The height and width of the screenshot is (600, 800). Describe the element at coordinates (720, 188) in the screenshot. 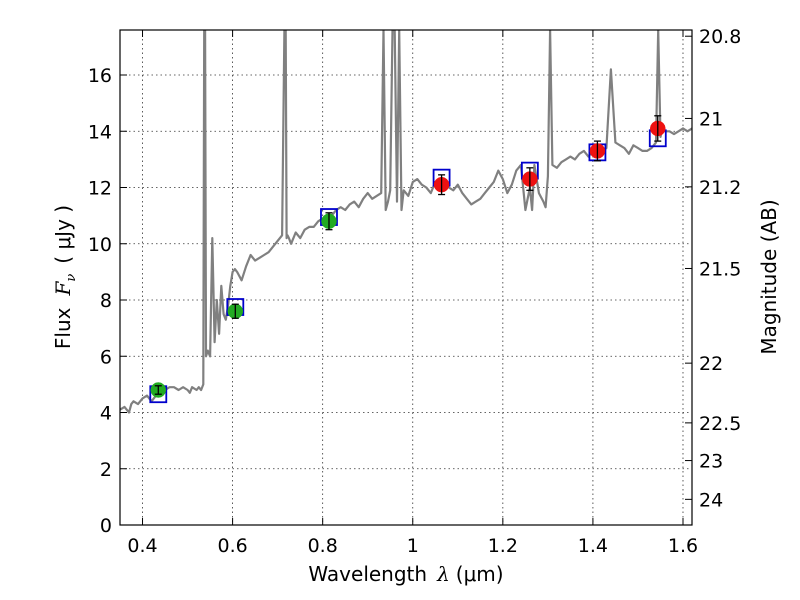

I see `mag-tick-label: 21.2` at that location.